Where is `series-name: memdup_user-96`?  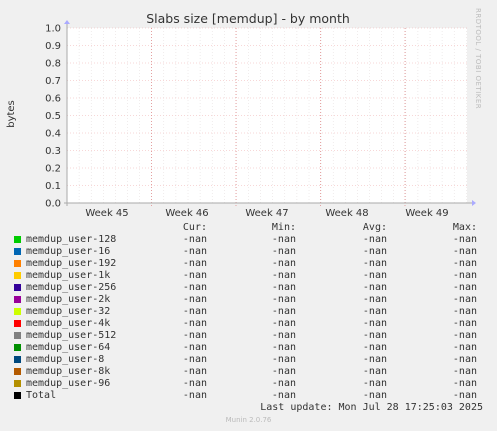 series-name: memdup_user-96 is located at coordinates (68, 383).